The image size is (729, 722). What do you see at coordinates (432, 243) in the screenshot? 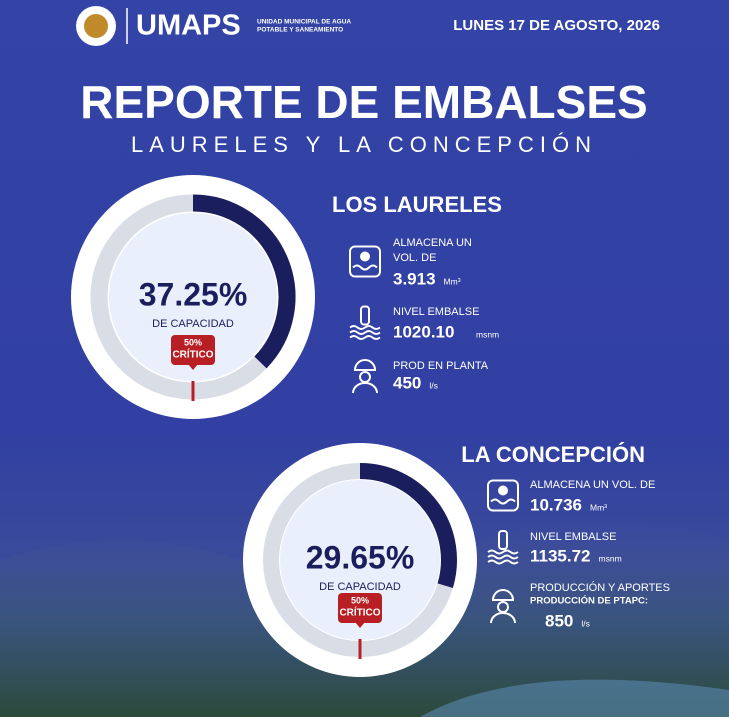
I see `item-label: ALMACENA UN` at bounding box center [432, 243].